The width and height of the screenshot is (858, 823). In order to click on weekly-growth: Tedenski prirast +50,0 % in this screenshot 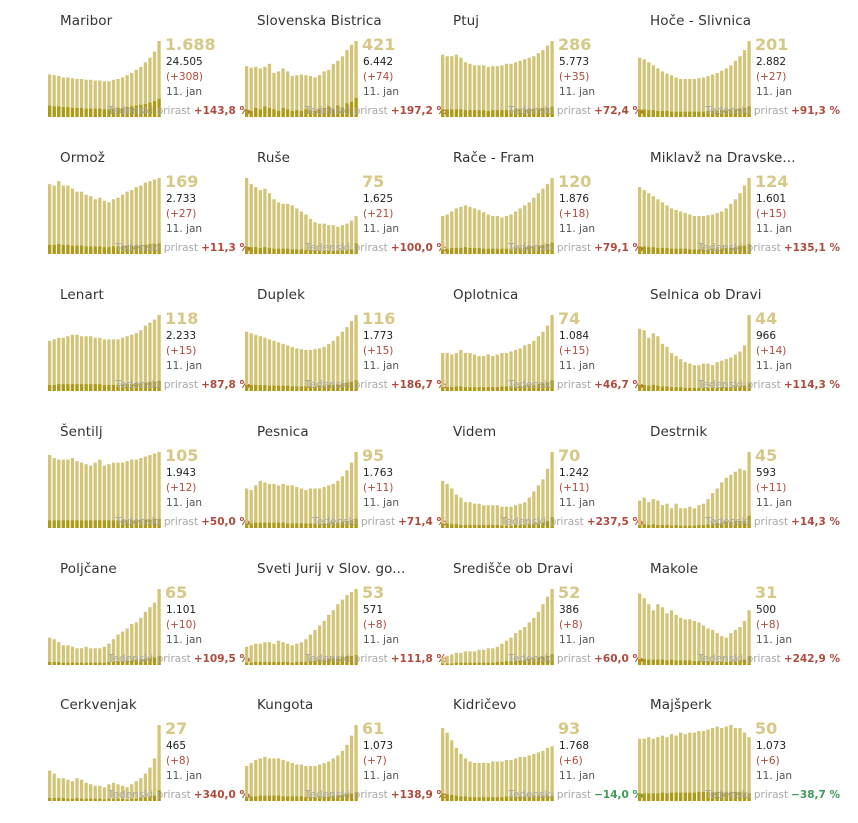, I will do `click(182, 522)`.